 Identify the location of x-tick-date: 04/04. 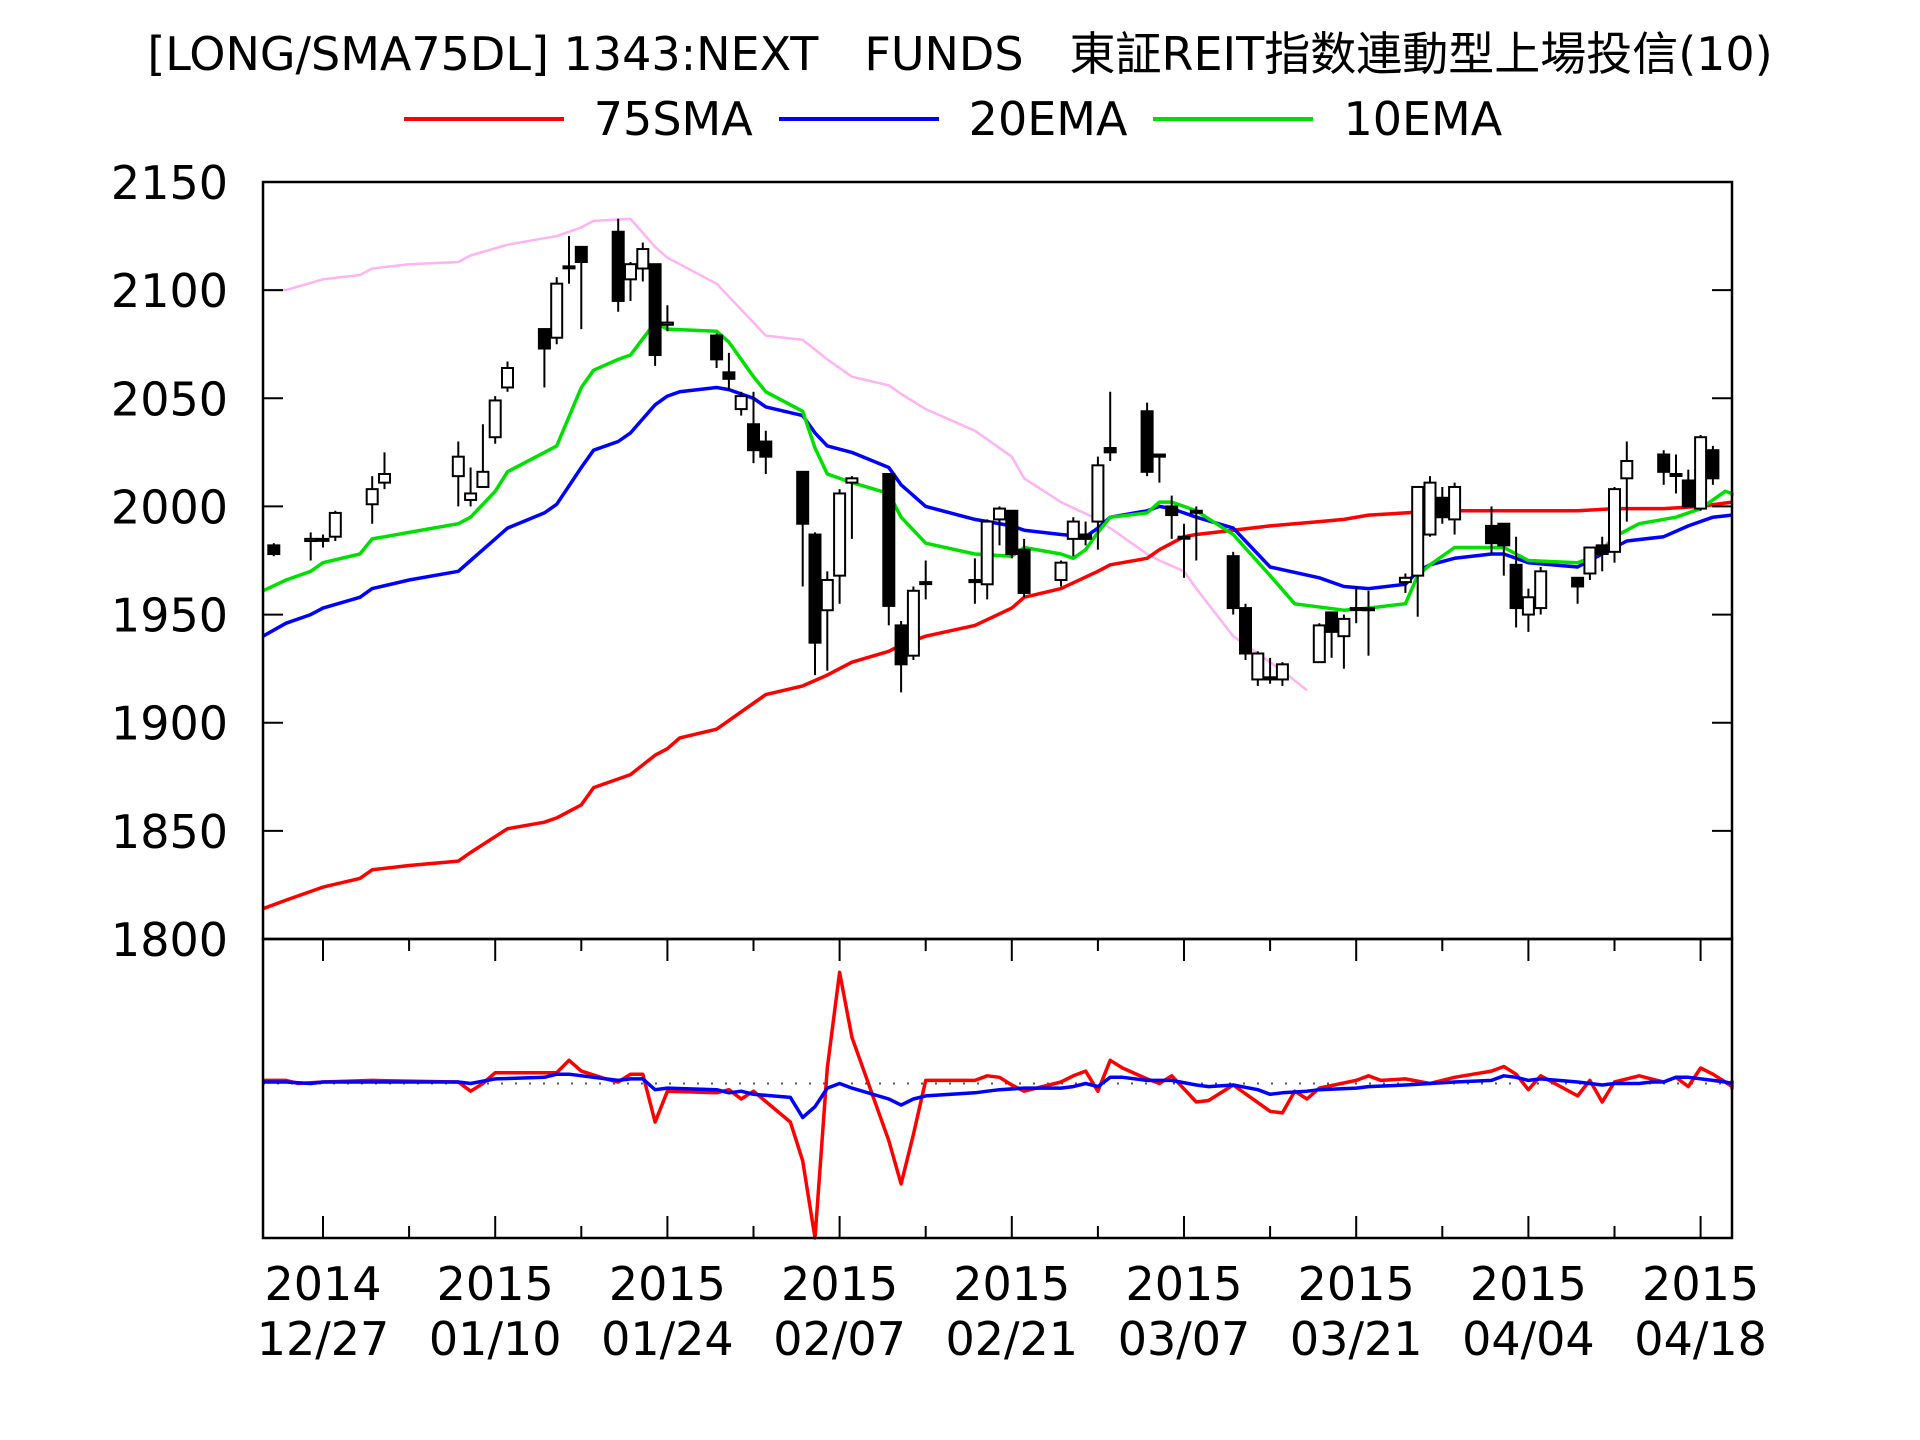
(1528, 1339).